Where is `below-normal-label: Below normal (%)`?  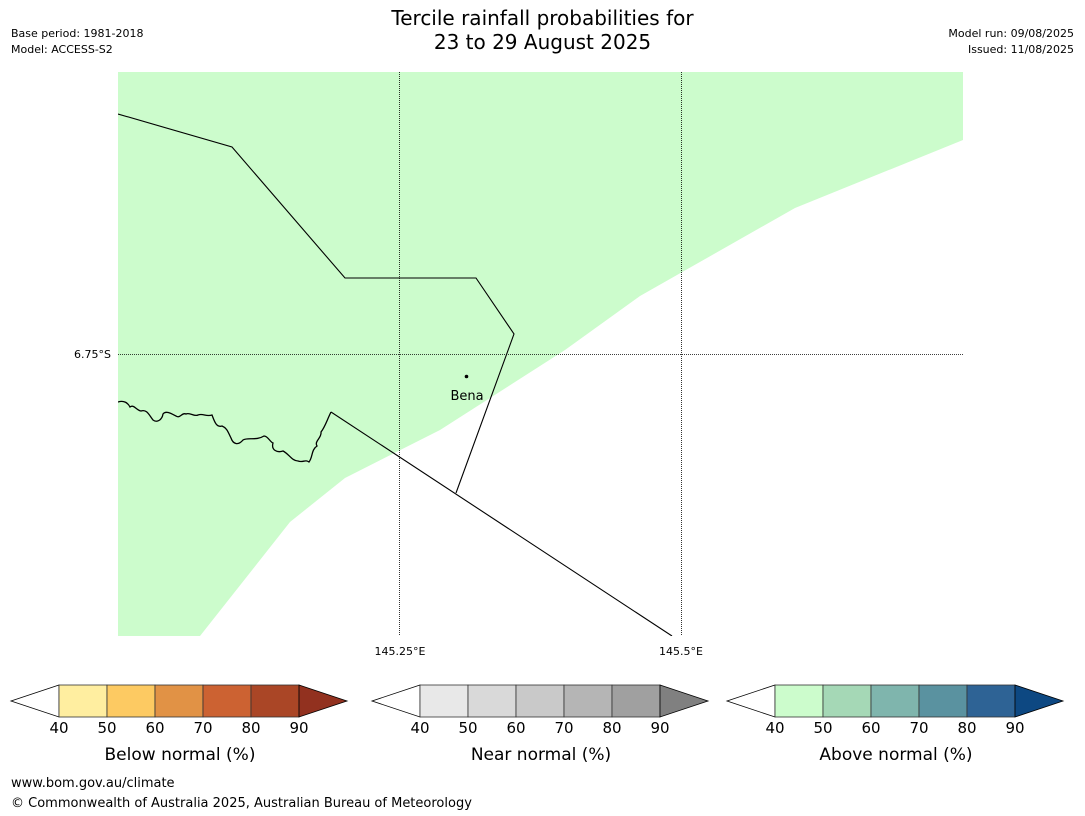 below-normal-label: Below normal (%) is located at coordinates (180, 755).